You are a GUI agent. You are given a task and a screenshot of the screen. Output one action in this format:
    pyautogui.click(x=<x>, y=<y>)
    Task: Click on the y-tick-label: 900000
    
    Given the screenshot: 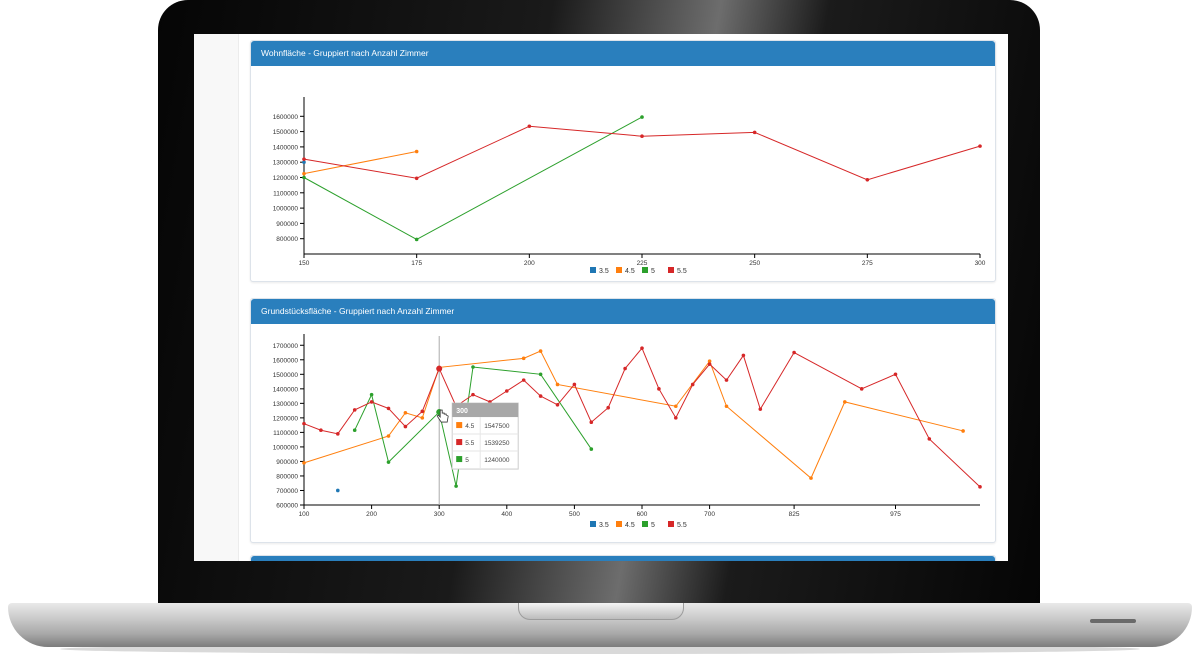 What is the action you would take?
    pyautogui.click(x=287, y=462)
    